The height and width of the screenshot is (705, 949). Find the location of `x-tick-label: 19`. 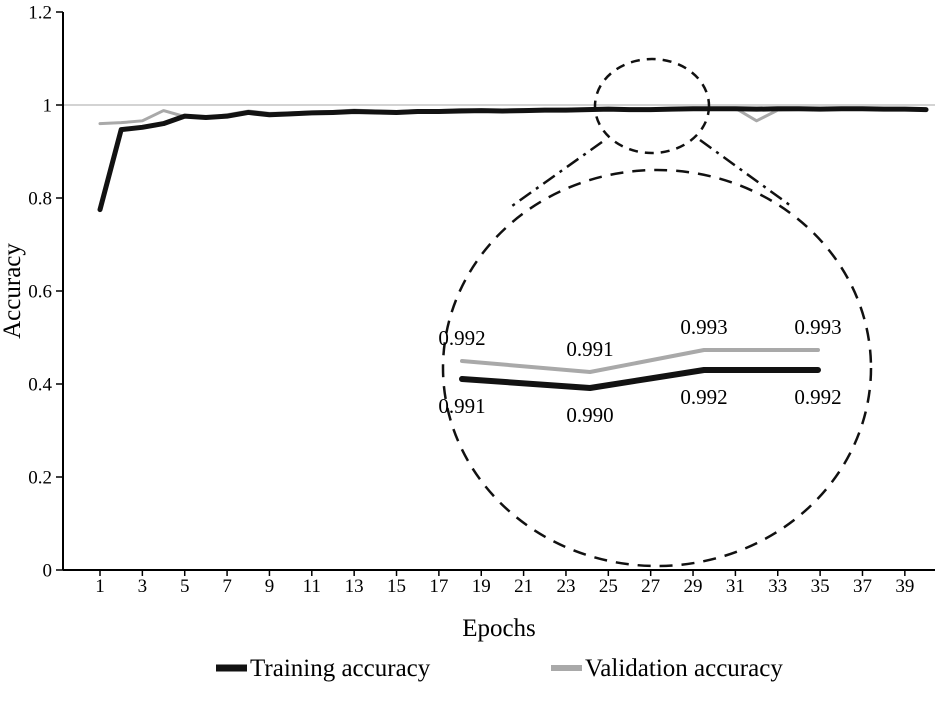

x-tick-label: 19 is located at coordinates (481, 586).